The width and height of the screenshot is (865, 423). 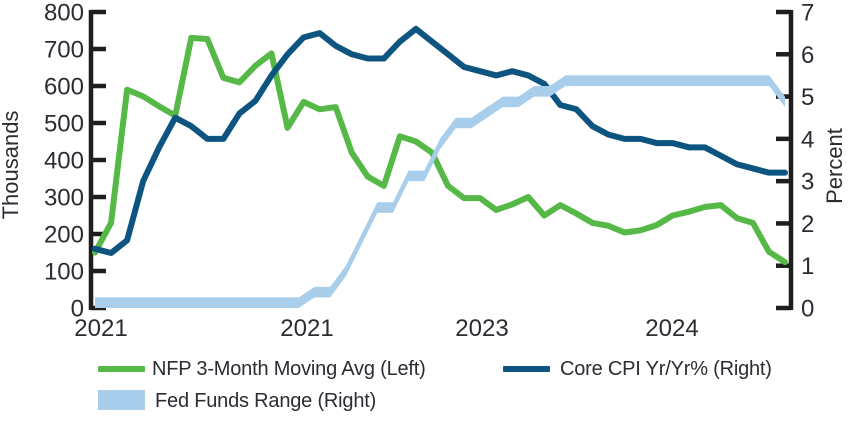 What do you see at coordinates (666, 369) in the screenshot?
I see `cpi-legend-label: Core CPI Yr/Yr% (Right)` at bounding box center [666, 369].